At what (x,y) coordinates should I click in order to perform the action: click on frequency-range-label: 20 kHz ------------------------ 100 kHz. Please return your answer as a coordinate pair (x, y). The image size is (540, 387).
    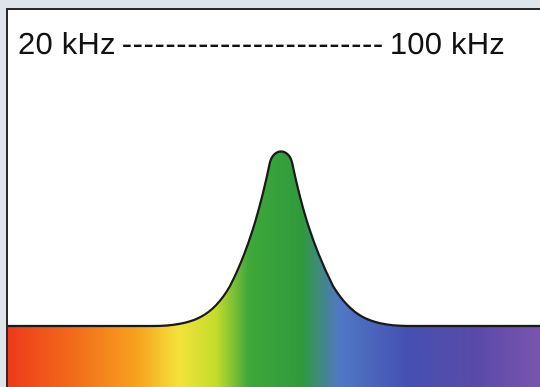
    Looking at the image, I should click on (261, 44).